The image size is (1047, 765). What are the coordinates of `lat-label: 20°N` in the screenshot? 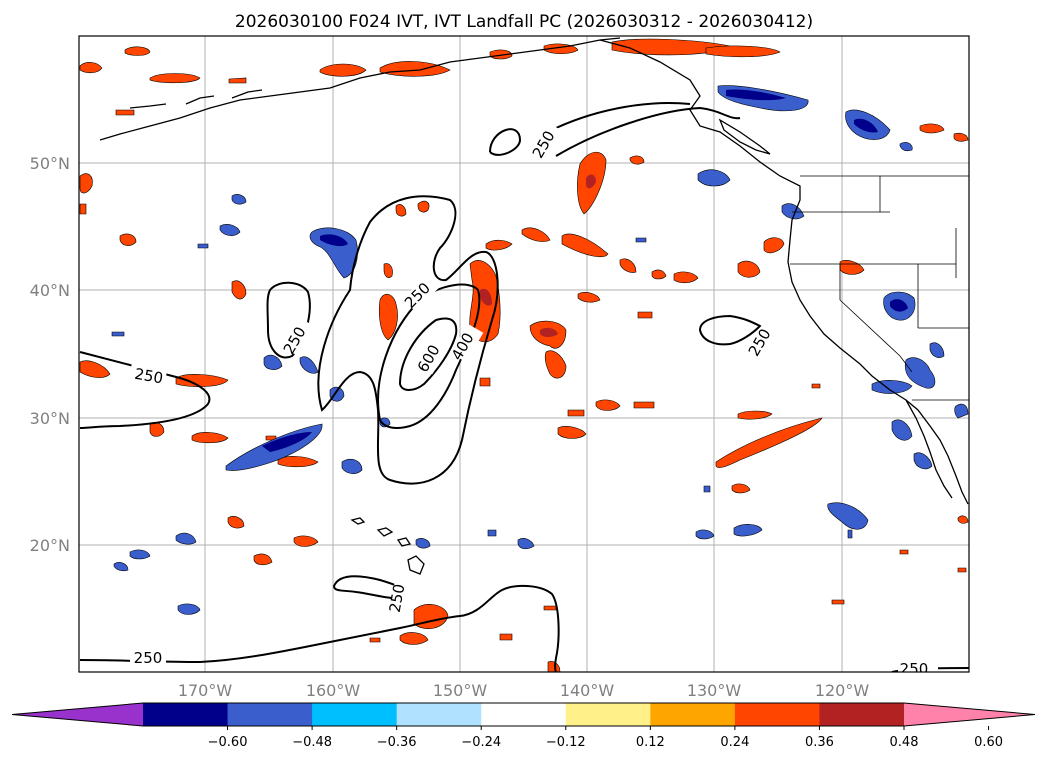 It's located at (50, 545).